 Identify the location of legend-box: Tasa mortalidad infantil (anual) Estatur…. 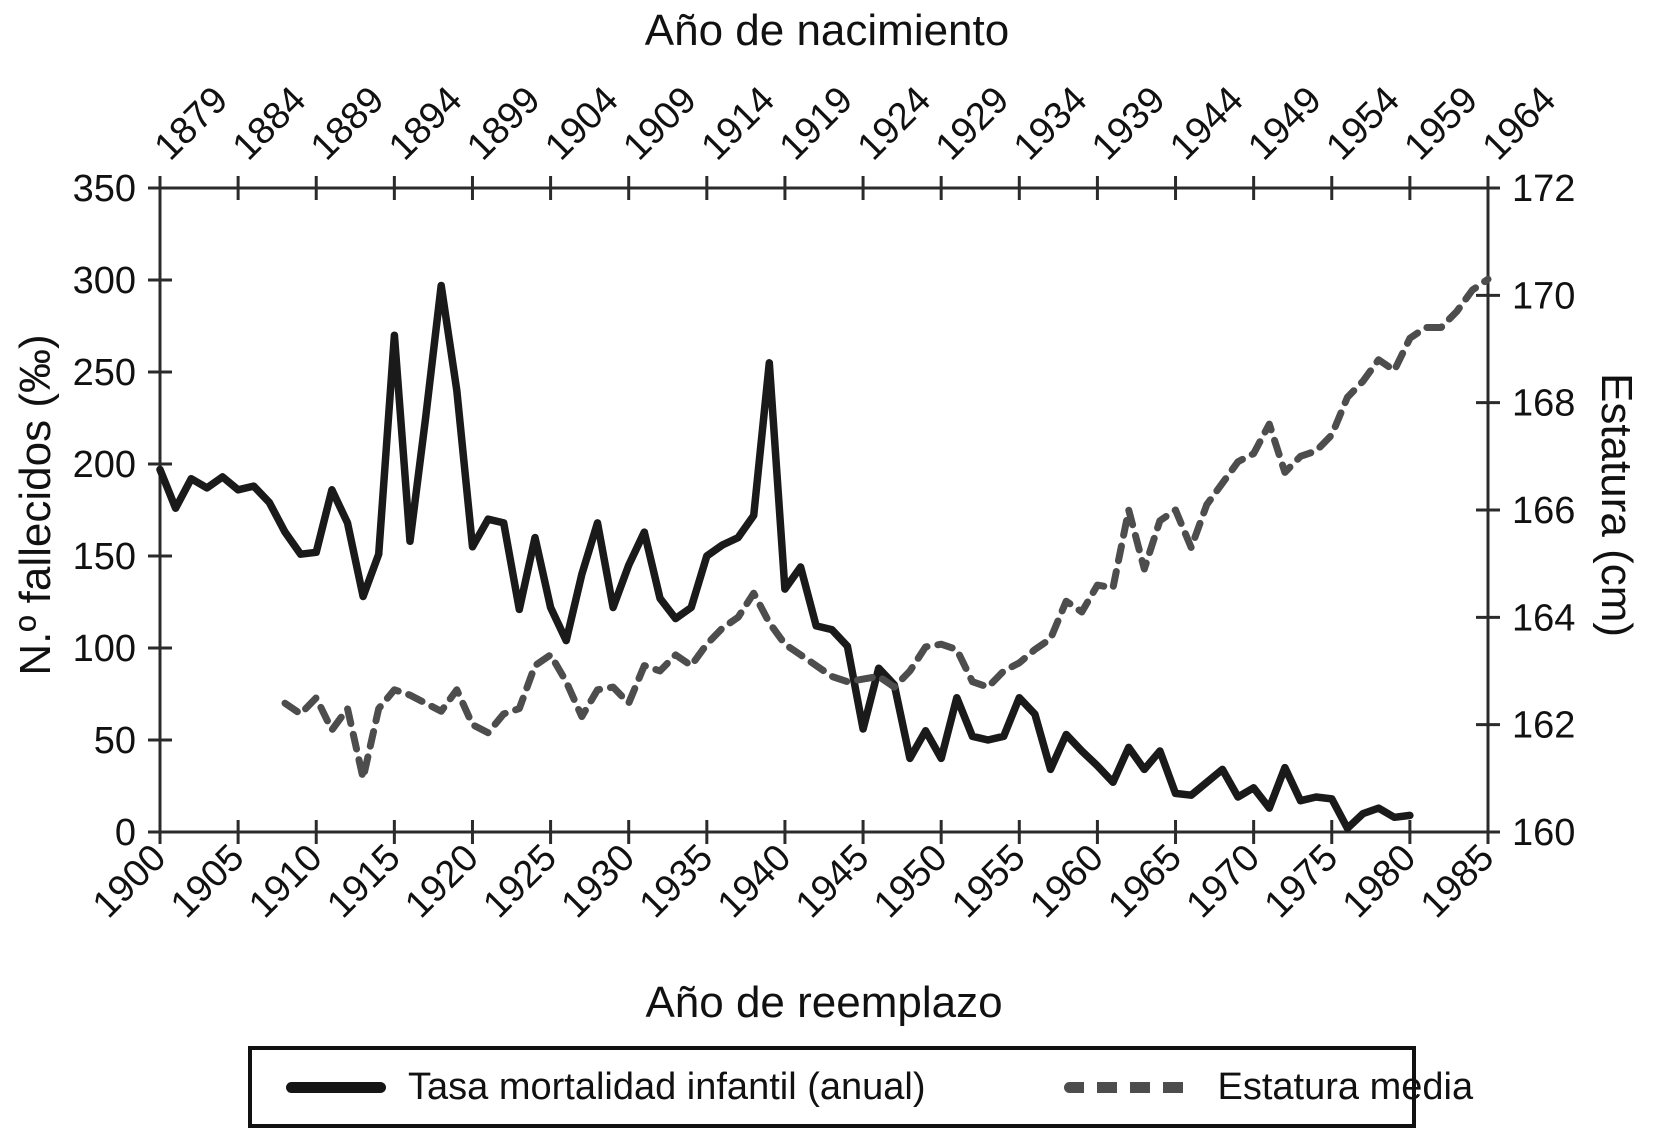
(860, 1087).